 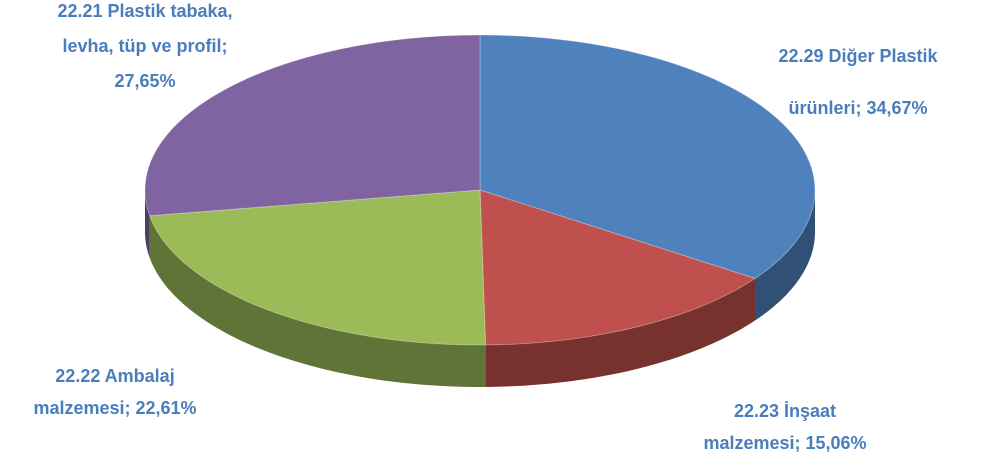 I want to click on value-label: 15,06%, so click(x=836, y=443).